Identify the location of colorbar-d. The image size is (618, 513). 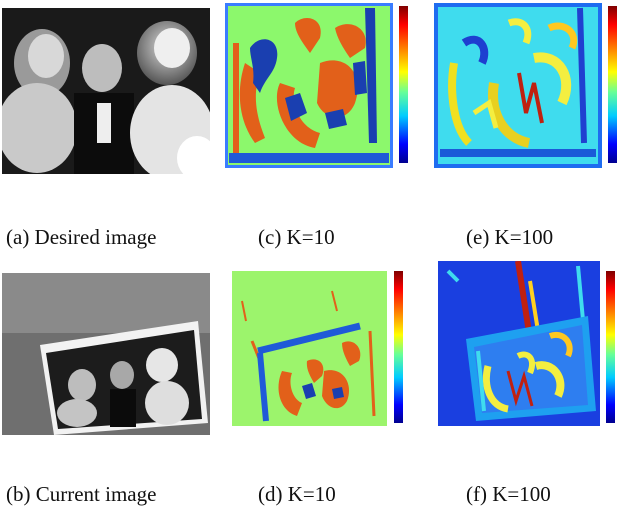
(398, 347).